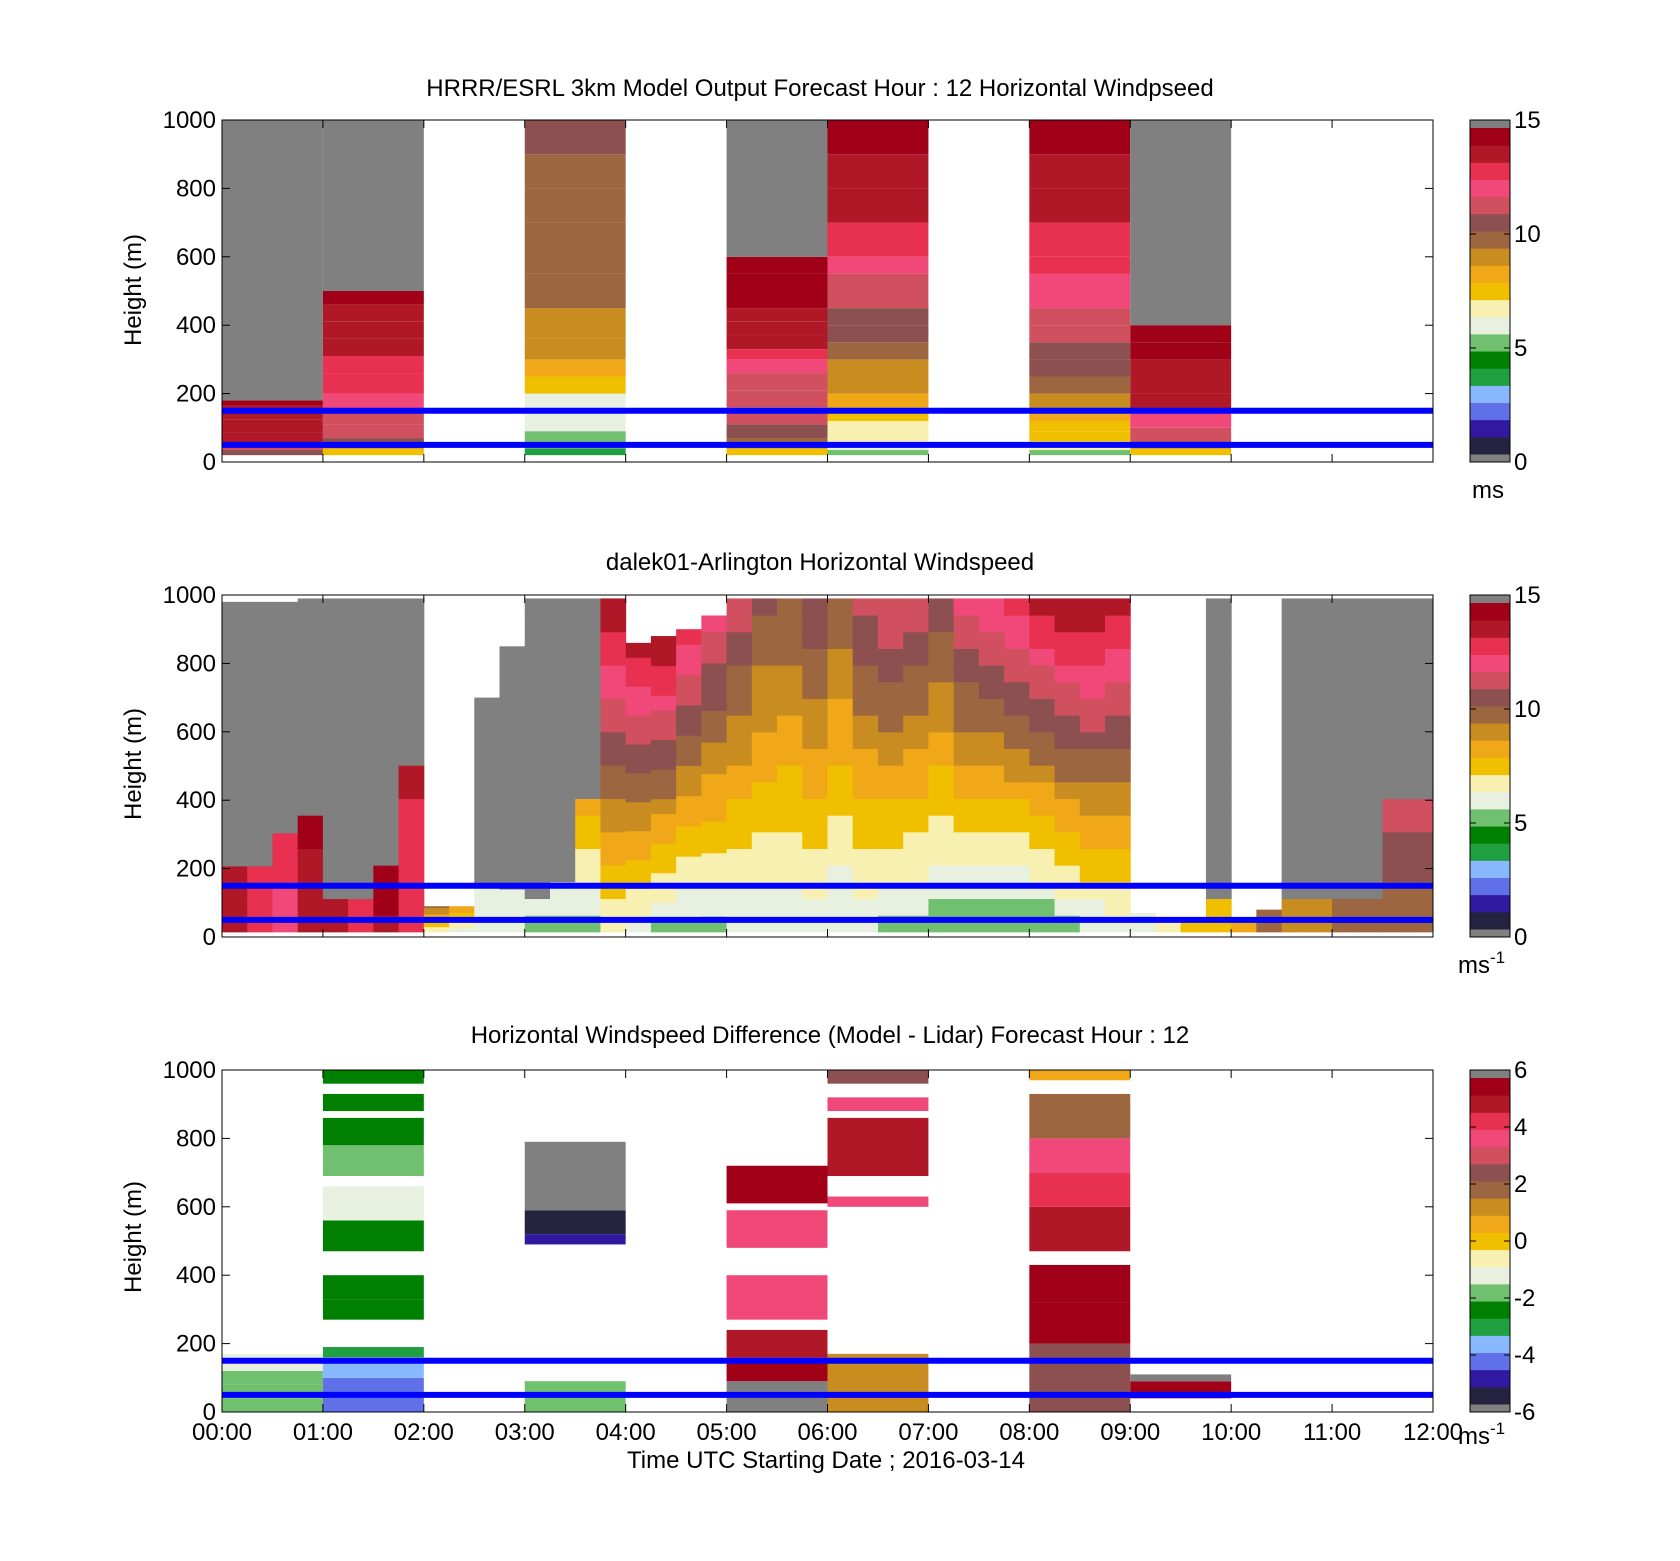 Image resolution: width=1680 pixels, height=1561 pixels. Describe the element at coordinates (727, 1432) in the screenshot. I see `x-tick-label: 05:00` at that location.